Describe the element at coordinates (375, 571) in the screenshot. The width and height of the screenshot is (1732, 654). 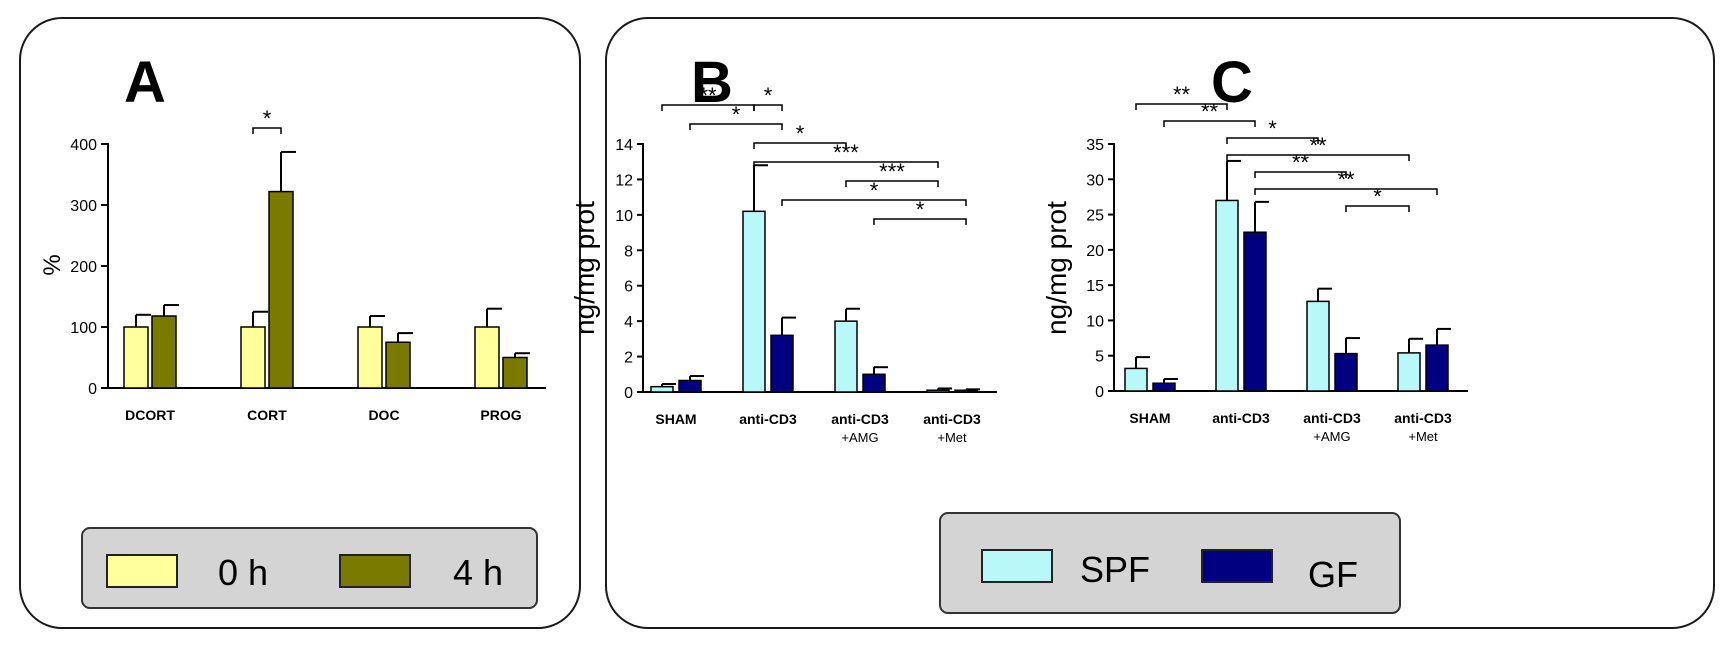
I see `legend-swatch-4h` at that location.